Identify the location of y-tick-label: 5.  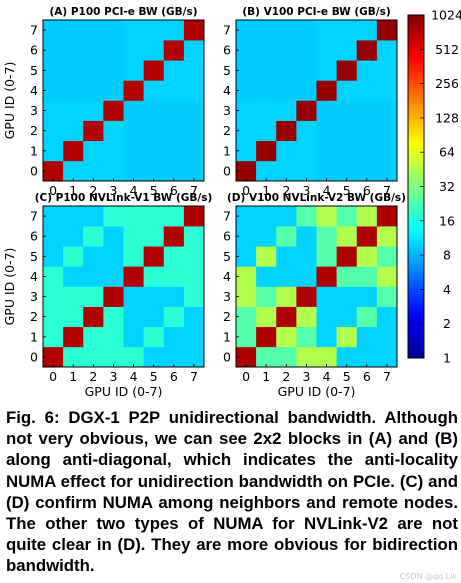
(34, 70).